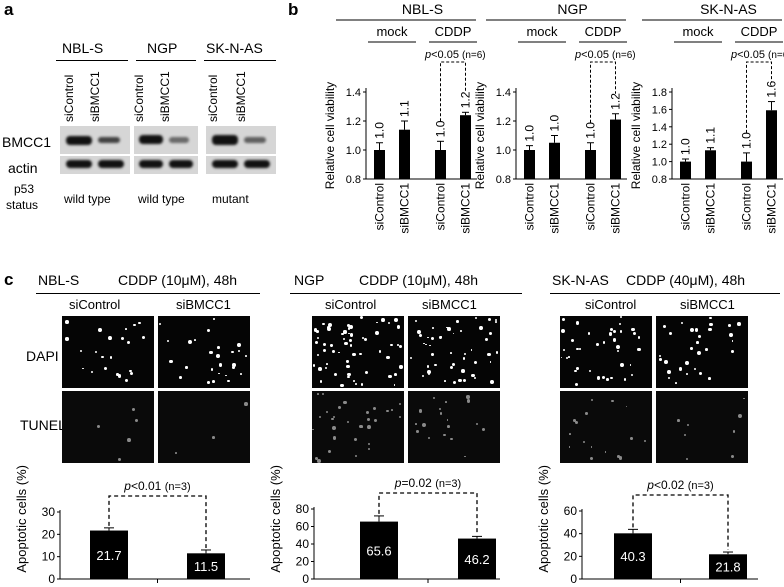 This screenshot has width=784, height=587. Describe the element at coordinates (466, 99) in the screenshot. I see `data-label: 1.2` at that location.